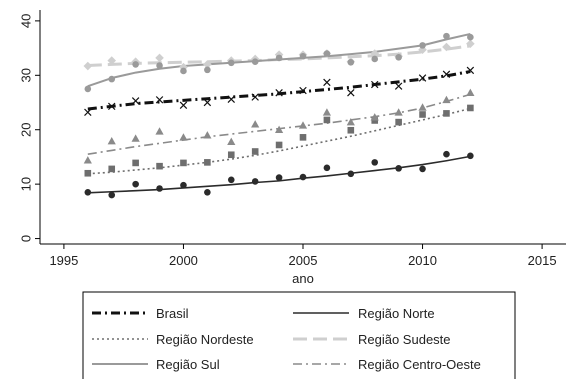 This screenshot has height=384, width=571. What do you see at coordinates (25, 75) in the screenshot?
I see `y-tick-label: 30` at bounding box center [25, 75].